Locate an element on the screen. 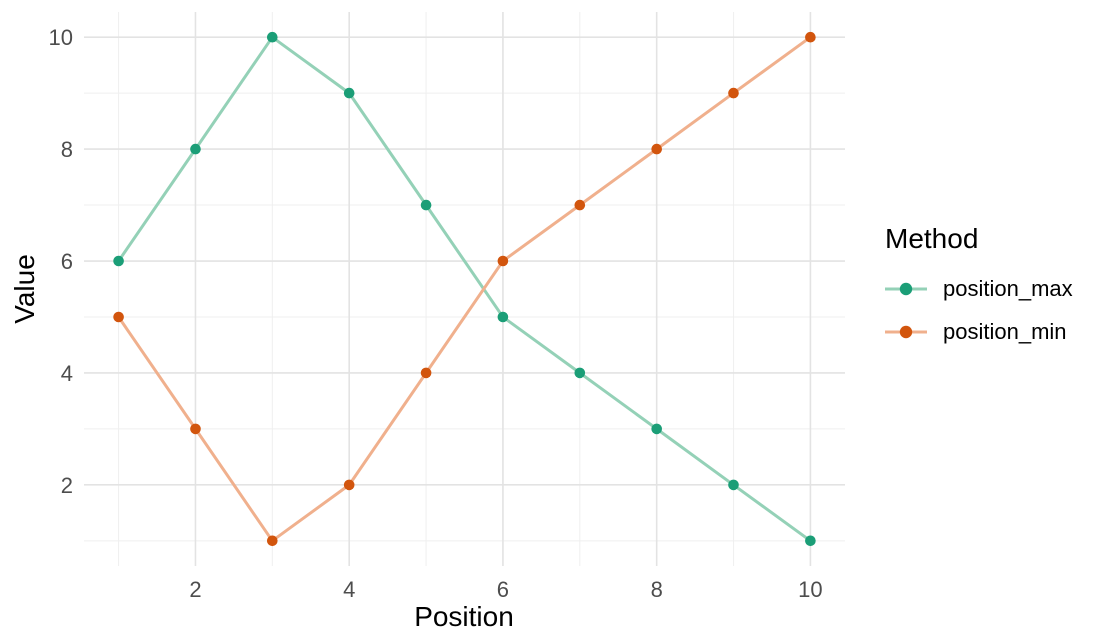  y-axis-tick-labels: 2 4 6 8 10 is located at coordinates (61, 261).